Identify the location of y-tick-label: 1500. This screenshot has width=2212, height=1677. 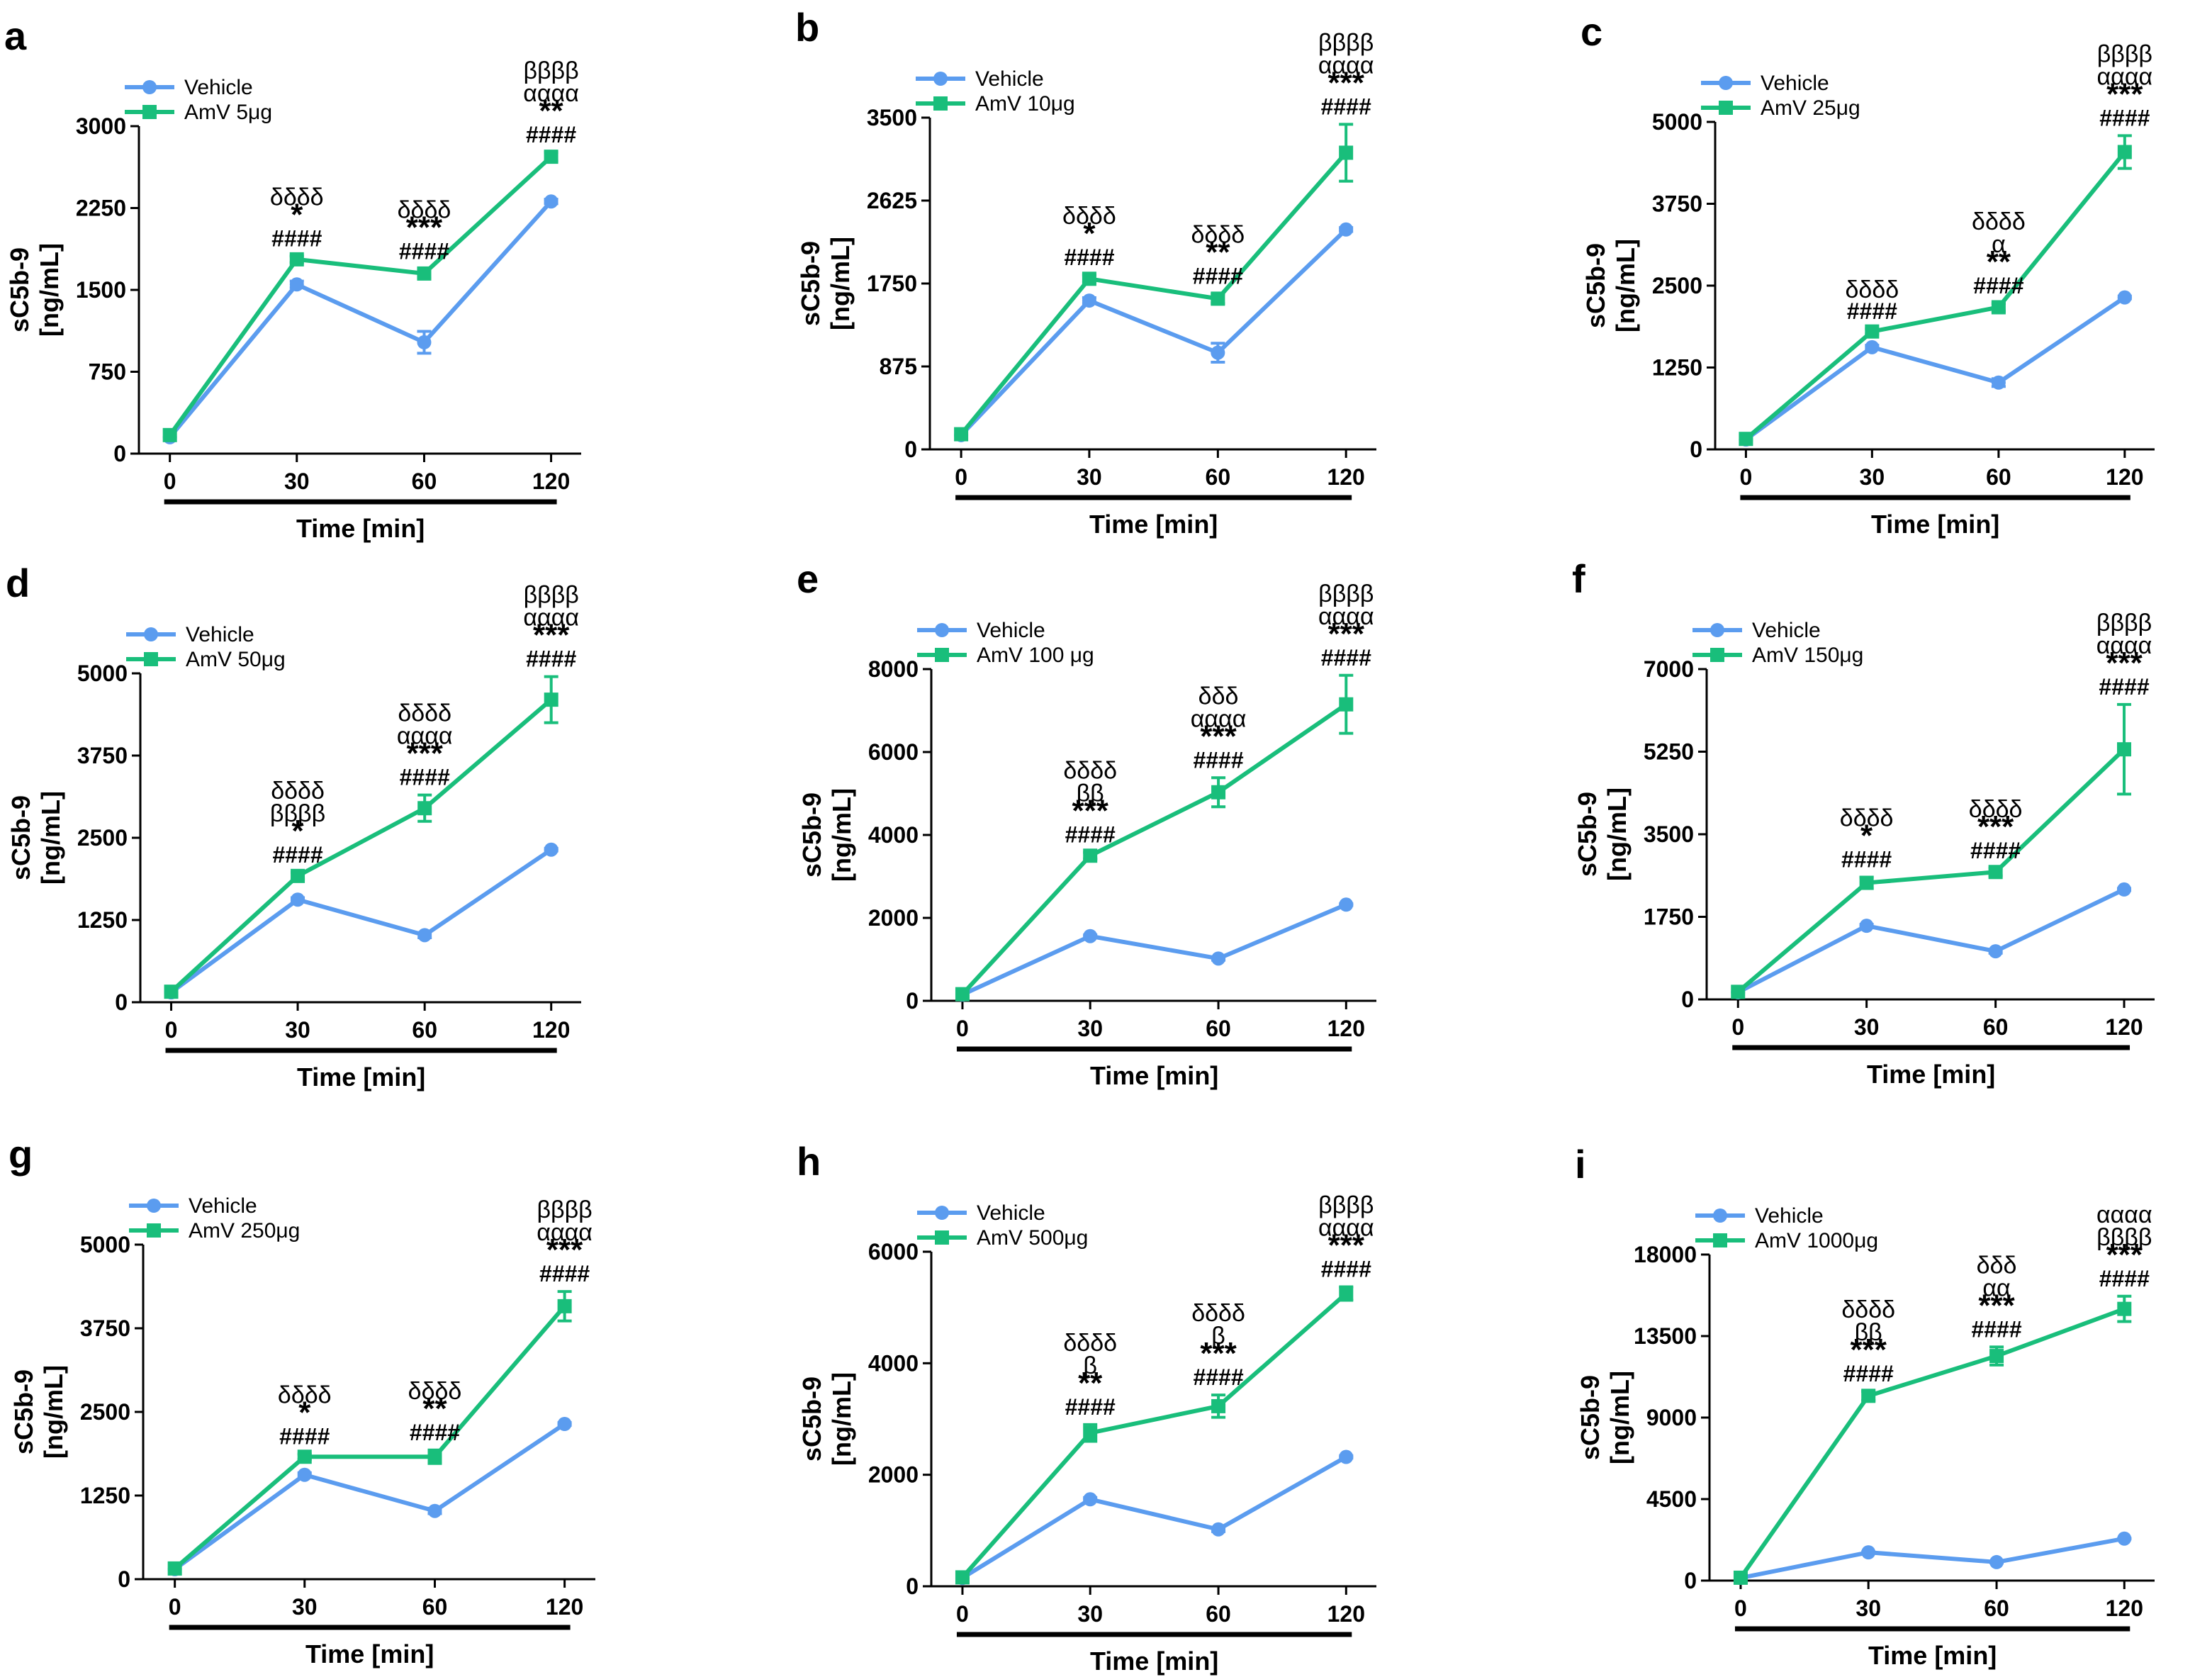
(101, 290).